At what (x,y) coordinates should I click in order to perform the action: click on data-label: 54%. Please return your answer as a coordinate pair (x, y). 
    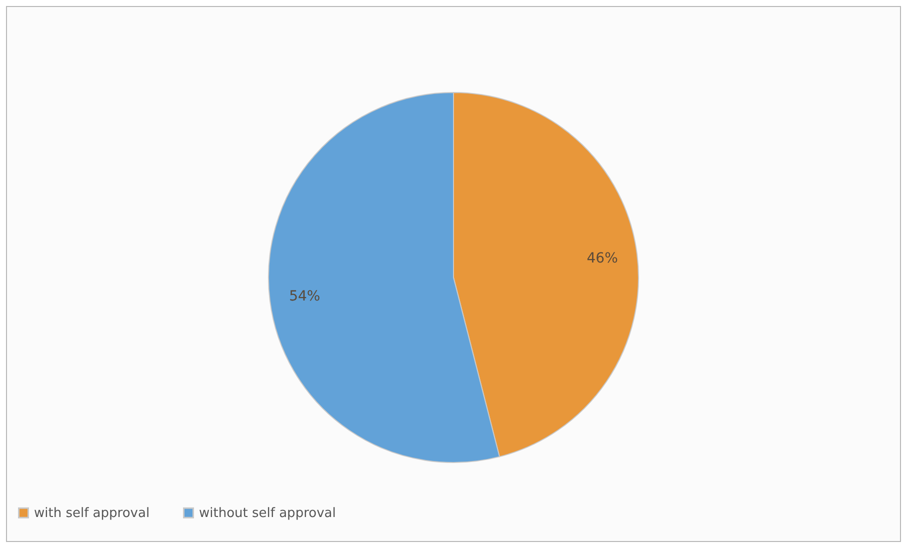
    Looking at the image, I should click on (304, 296).